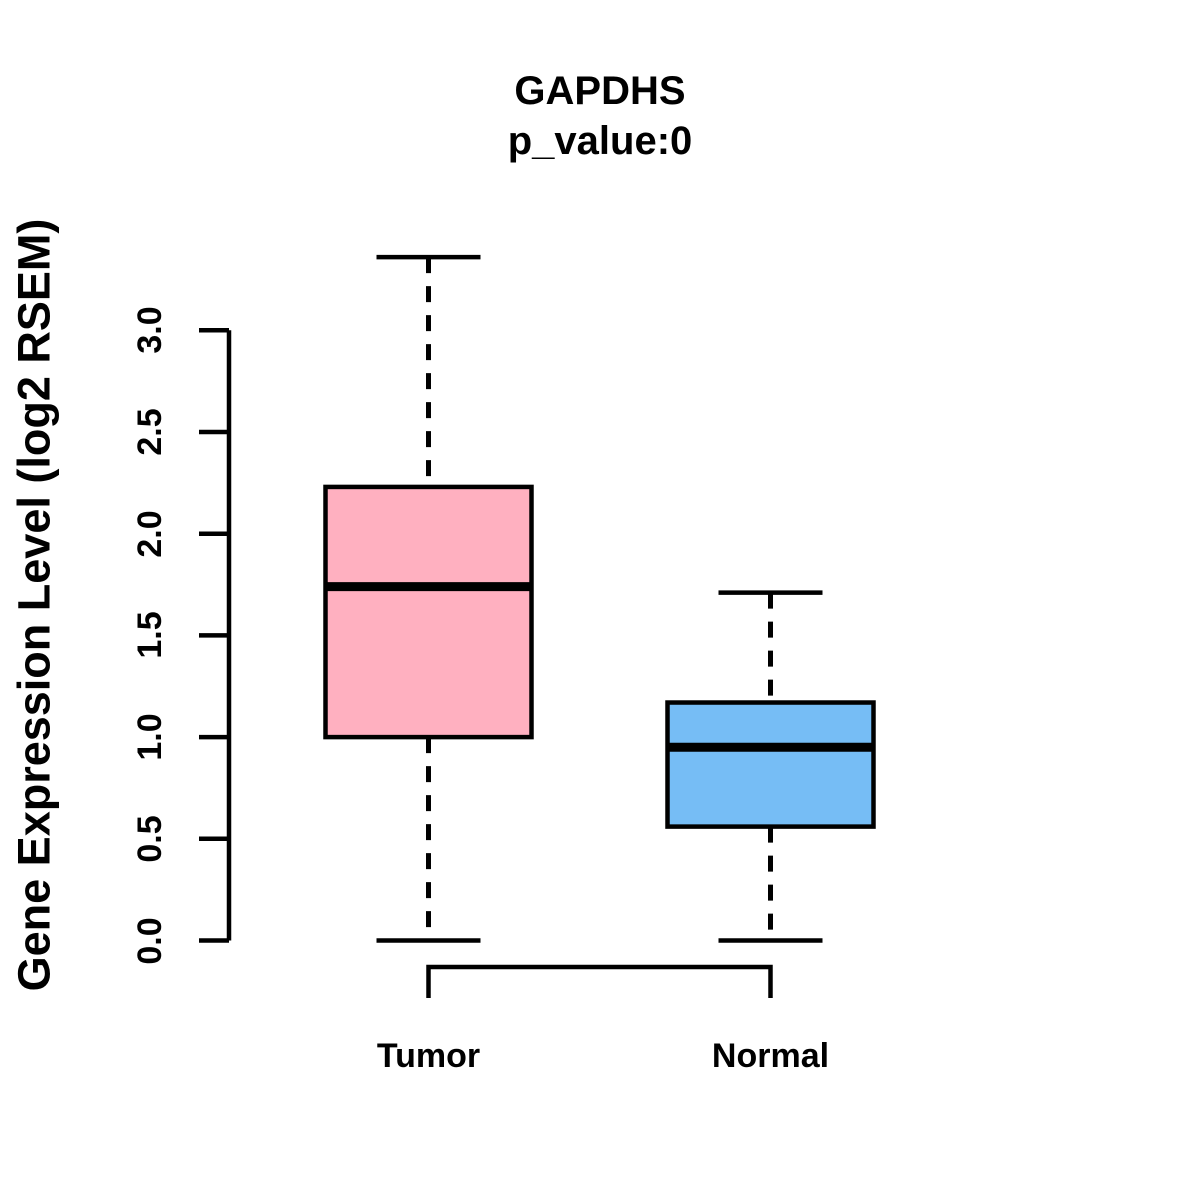 This screenshot has width=1200, height=1200. What do you see at coordinates (150, 432) in the screenshot?
I see `y-tick-label: 2.5` at bounding box center [150, 432].